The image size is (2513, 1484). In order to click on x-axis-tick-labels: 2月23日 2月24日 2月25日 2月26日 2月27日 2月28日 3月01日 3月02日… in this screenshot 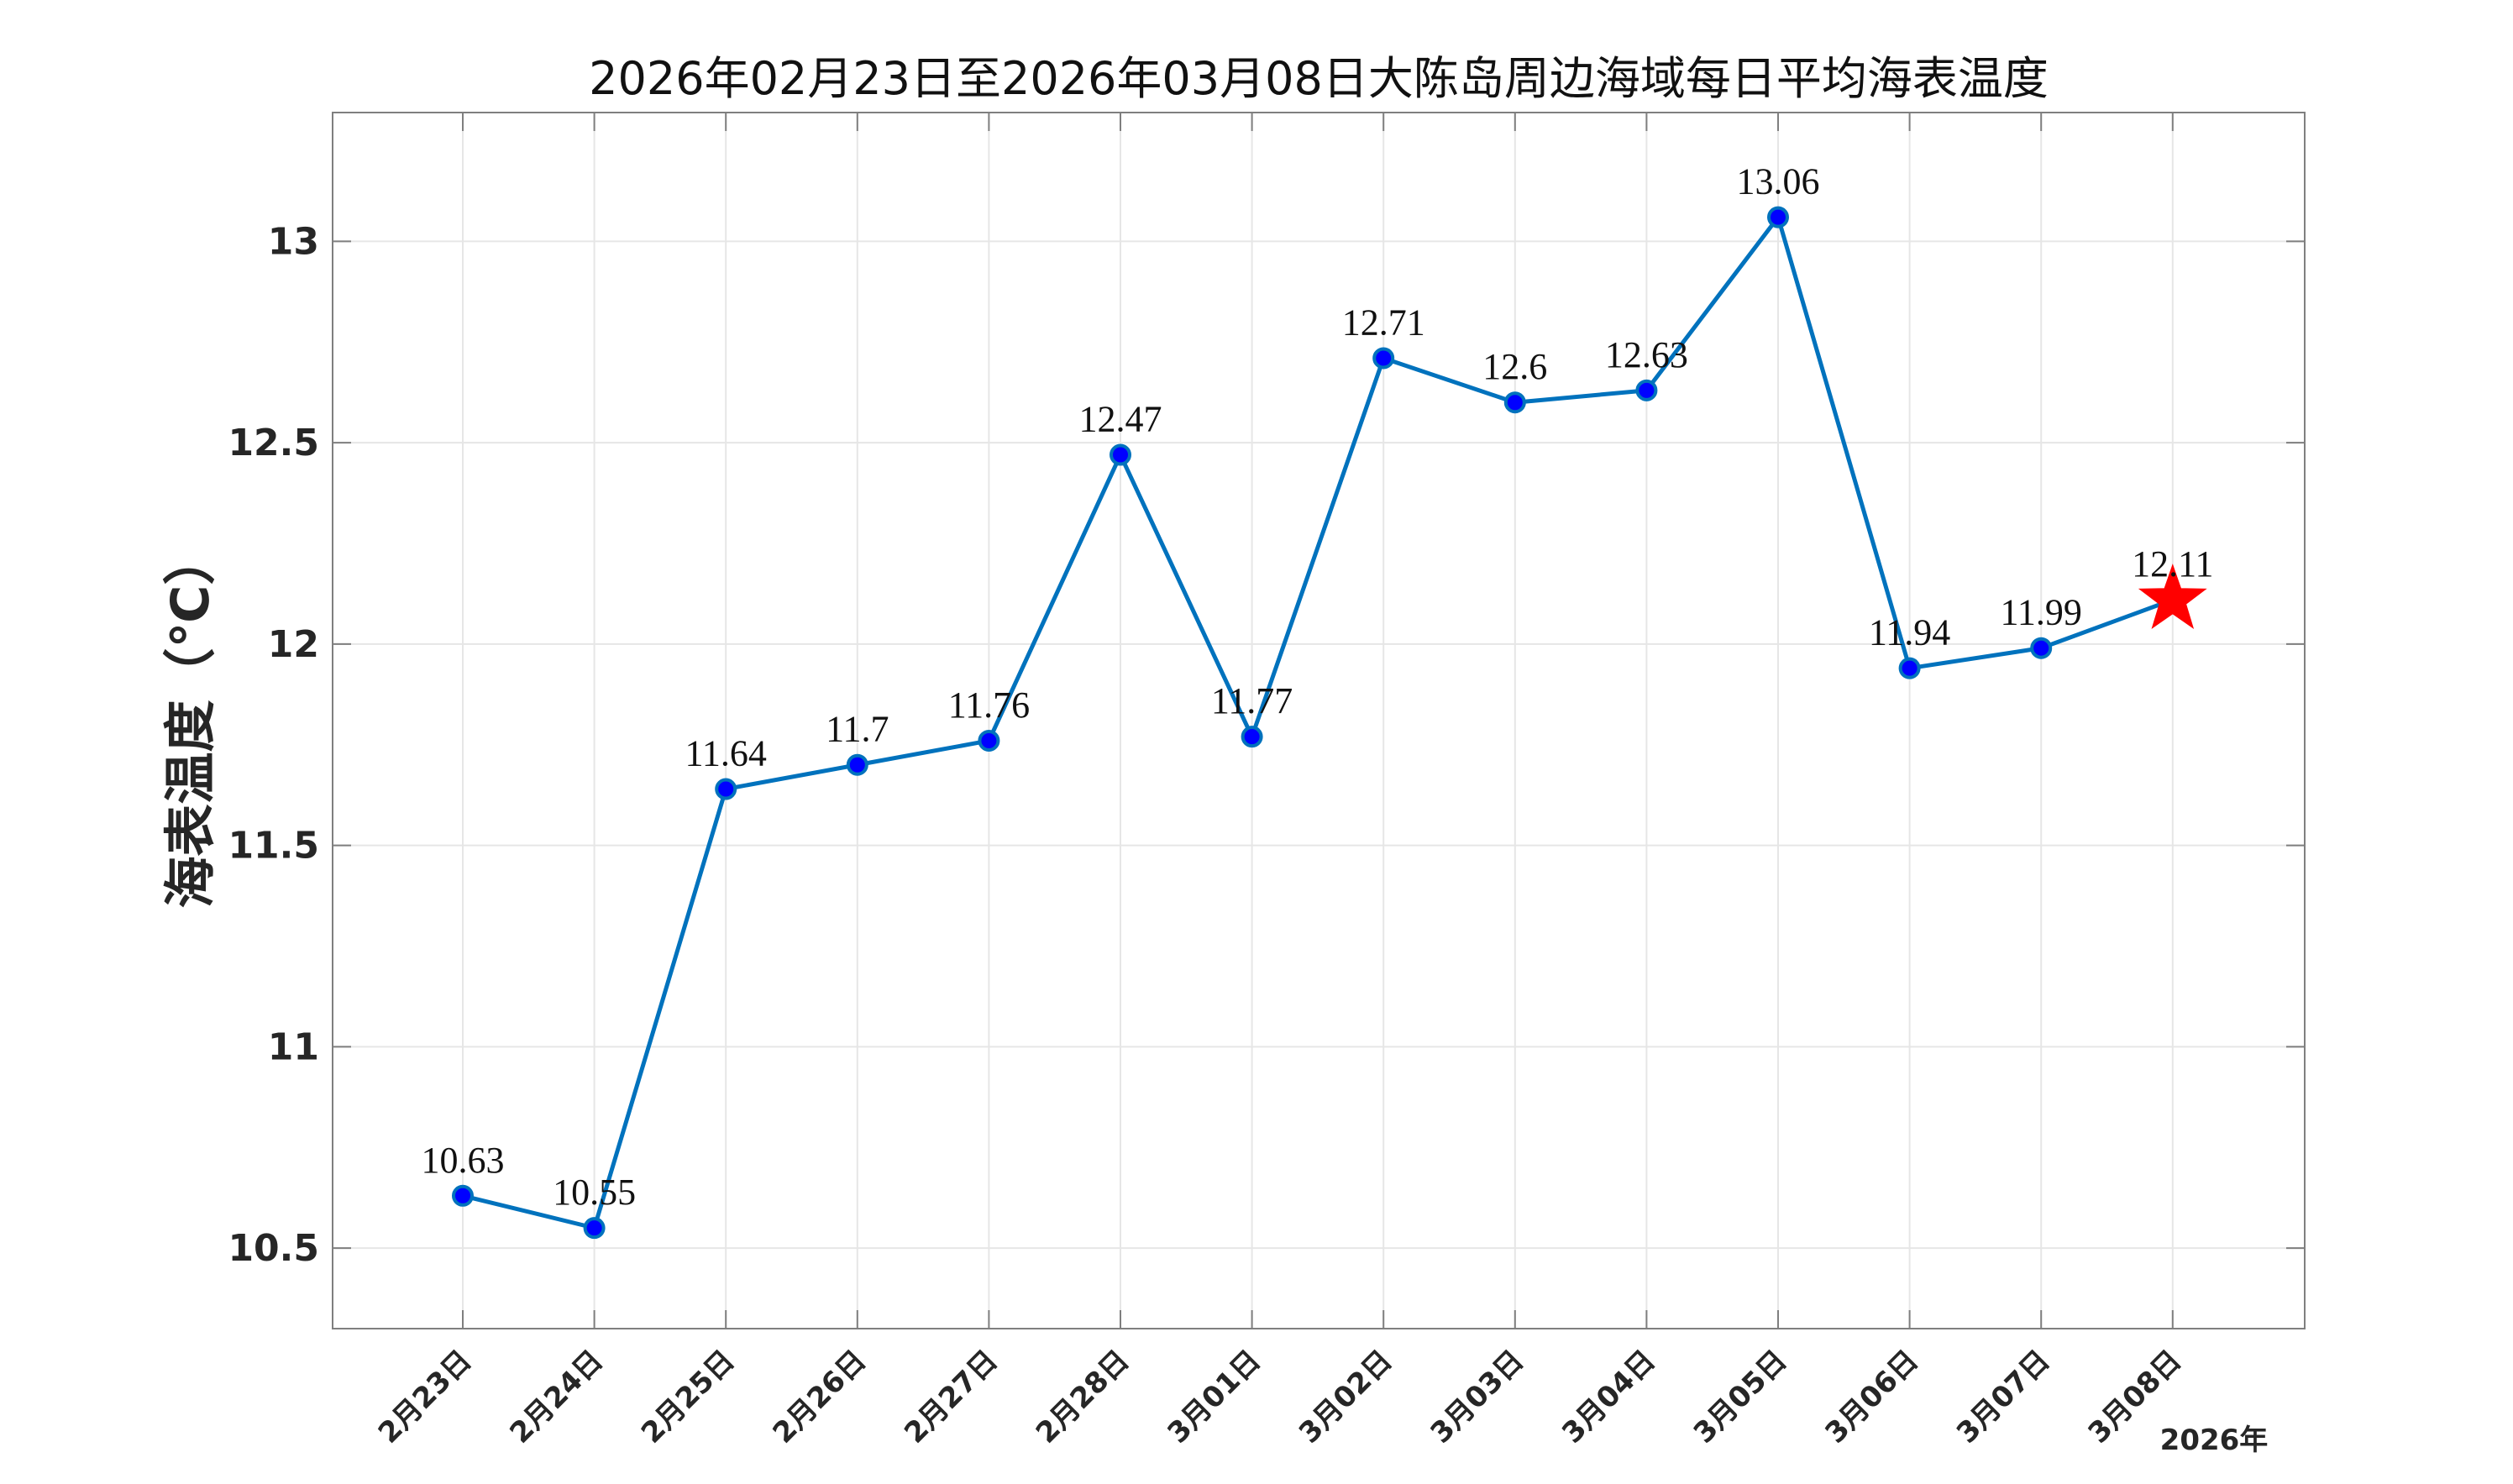, I will do `click(1280, 1397)`.